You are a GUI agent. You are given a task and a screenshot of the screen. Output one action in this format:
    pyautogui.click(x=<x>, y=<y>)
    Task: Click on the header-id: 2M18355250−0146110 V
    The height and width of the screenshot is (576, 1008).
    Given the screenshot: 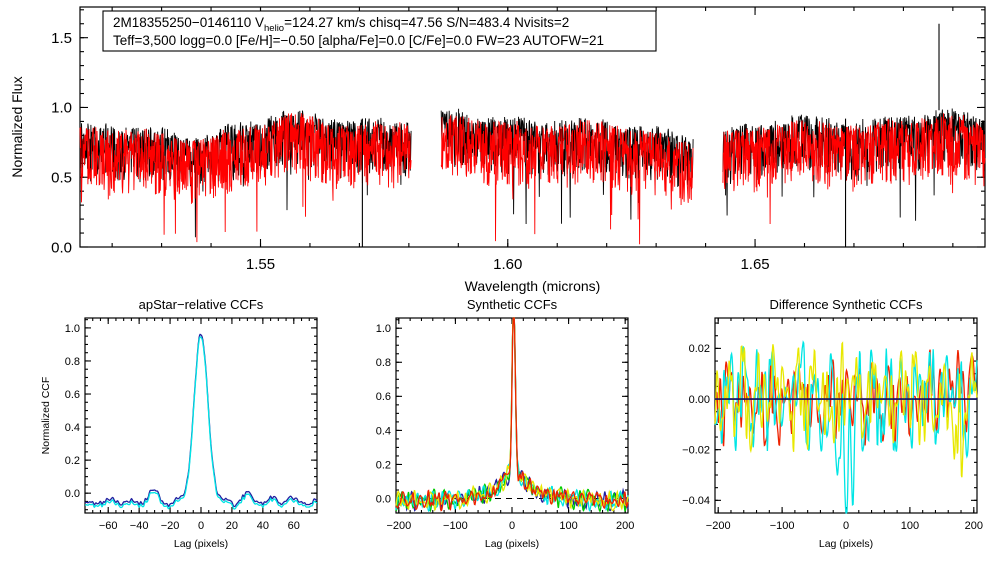 What is the action you would take?
    pyautogui.click(x=188, y=22)
    